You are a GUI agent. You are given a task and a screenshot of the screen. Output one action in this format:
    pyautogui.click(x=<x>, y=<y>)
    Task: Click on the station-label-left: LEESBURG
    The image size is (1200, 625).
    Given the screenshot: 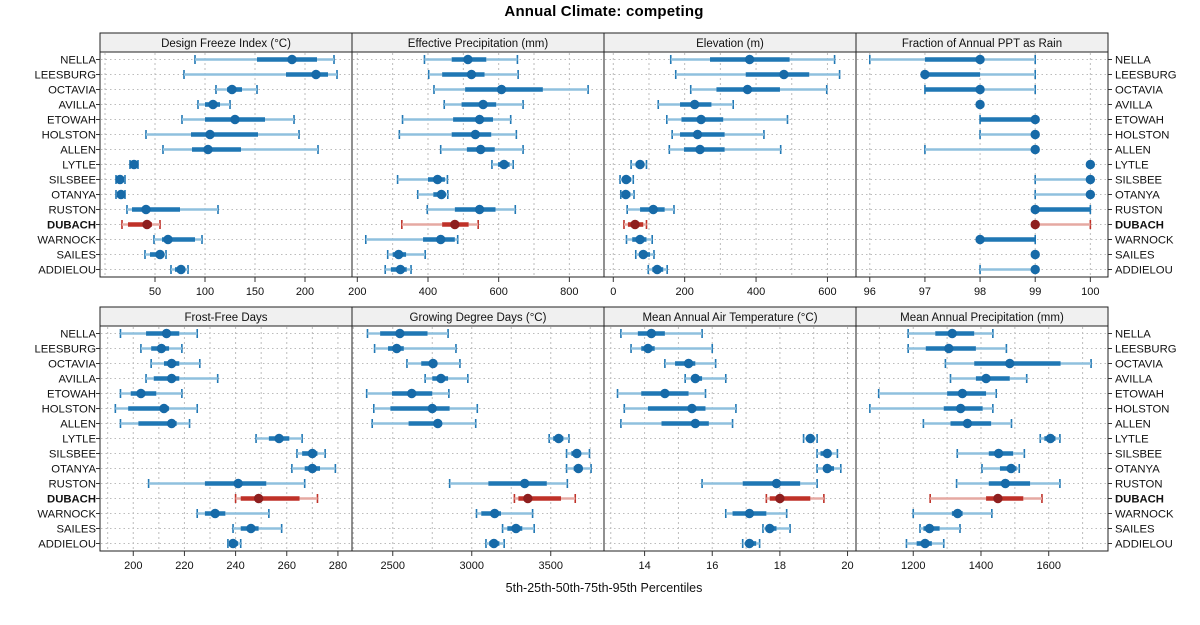 What is the action you would take?
    pyautogui.click(x=65, y=76)
    